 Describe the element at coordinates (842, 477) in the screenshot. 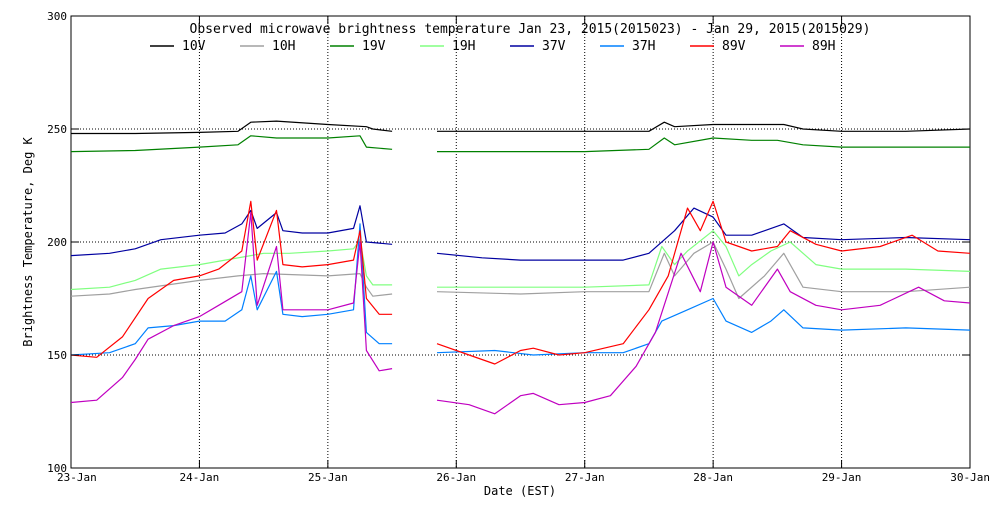

I see `x-tick-label: 29-Jan` at that location.